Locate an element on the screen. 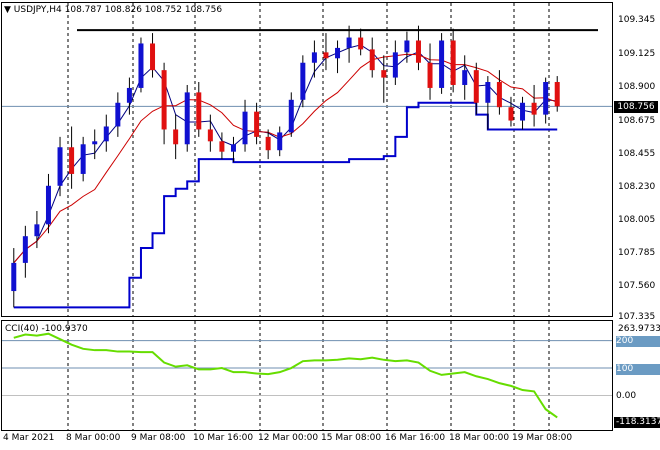  price-axis-label: 108.675 is located at coordinates (637, 121).